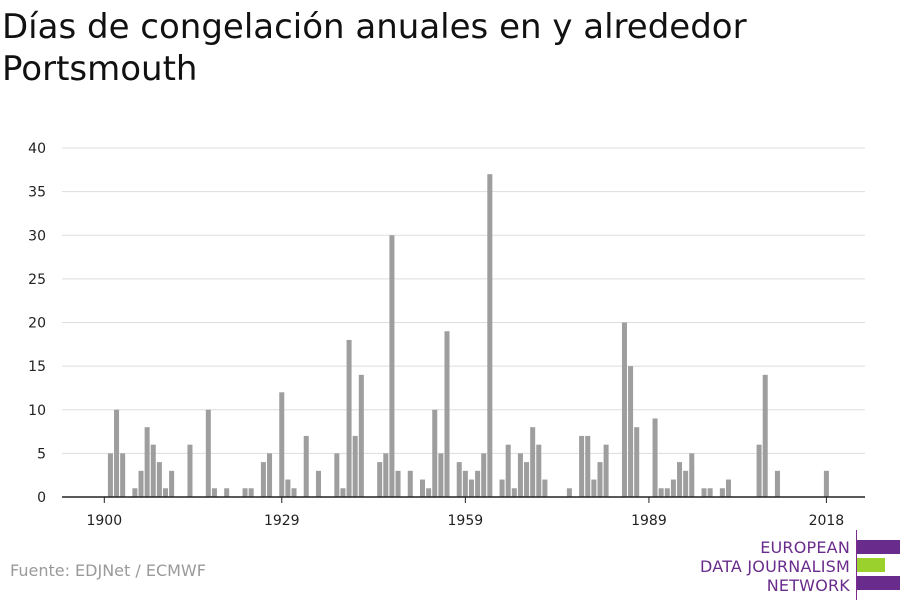  Describe the element at coordinates (117, 453) in the screenshot. I see `bar-1902` at that location.